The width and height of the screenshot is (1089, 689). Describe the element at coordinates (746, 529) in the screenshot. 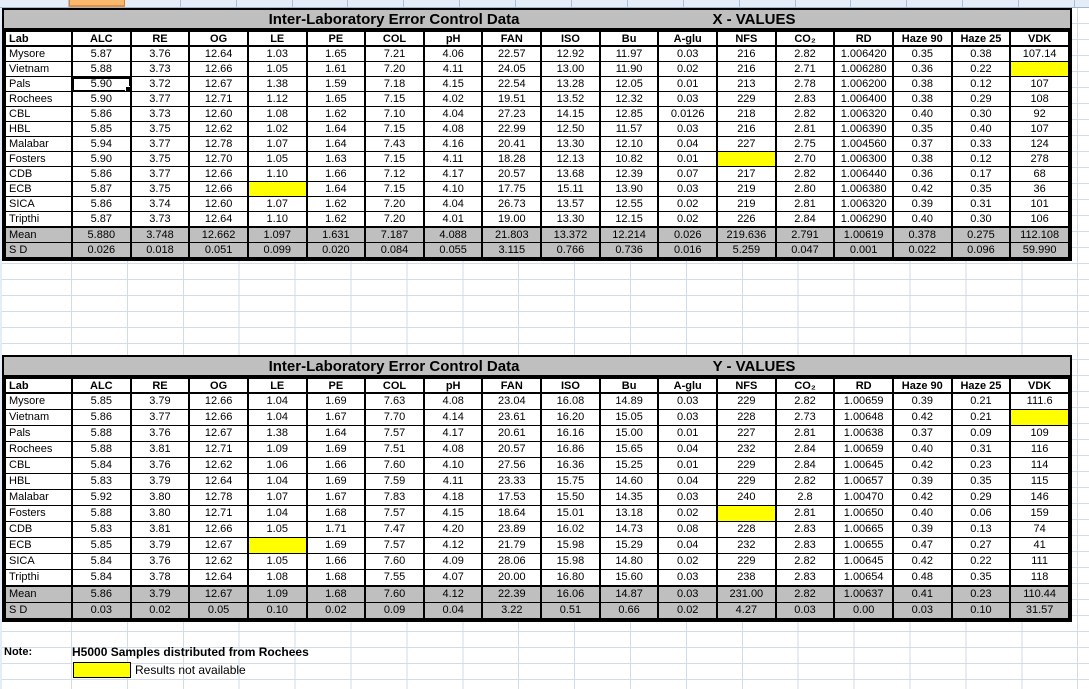

I see `cell: 228` at that location.